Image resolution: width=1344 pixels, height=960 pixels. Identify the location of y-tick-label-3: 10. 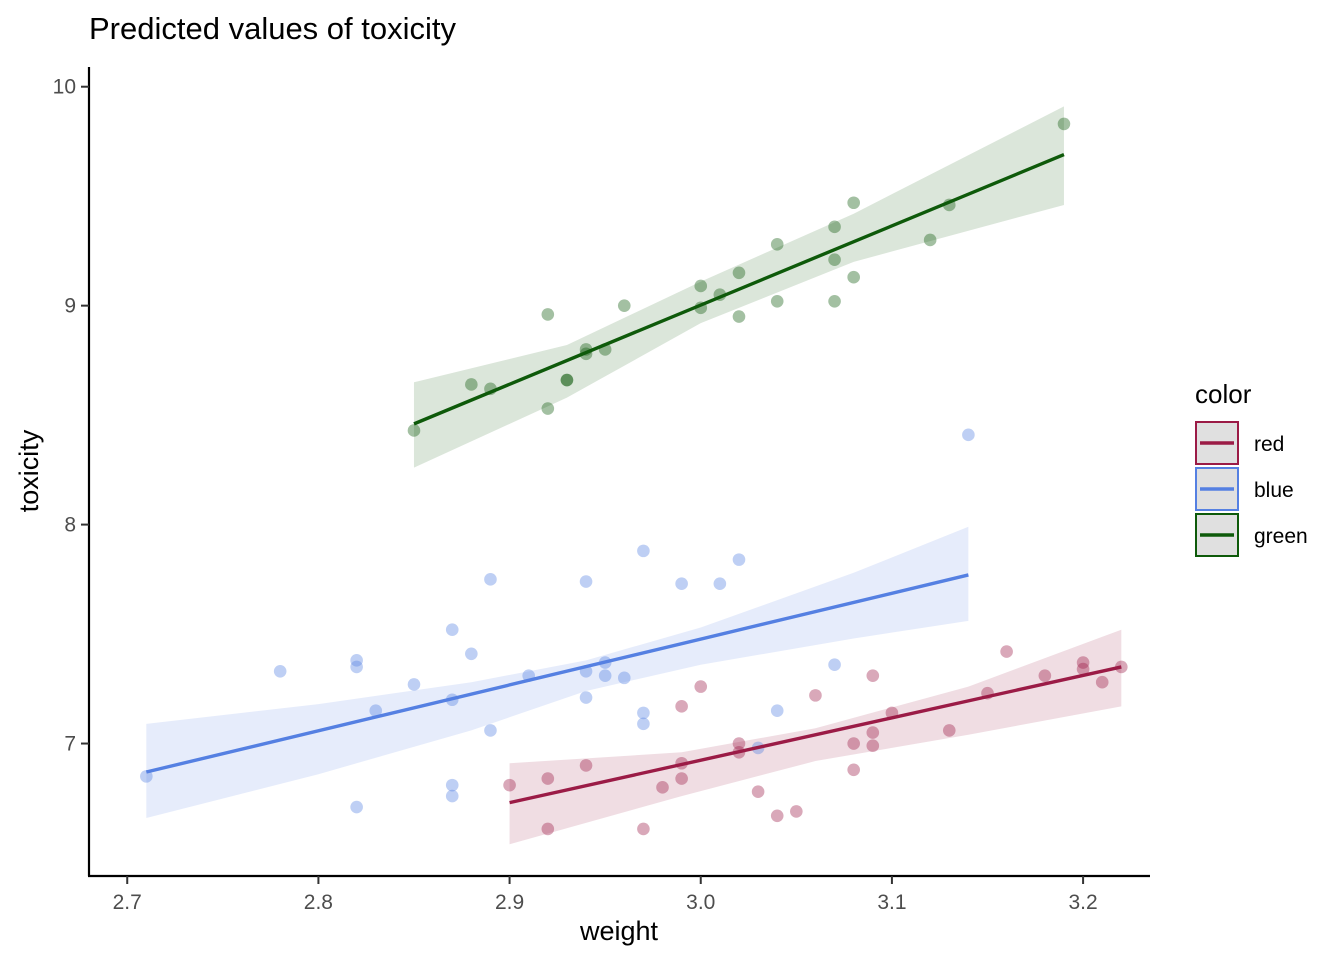
(64, 87).